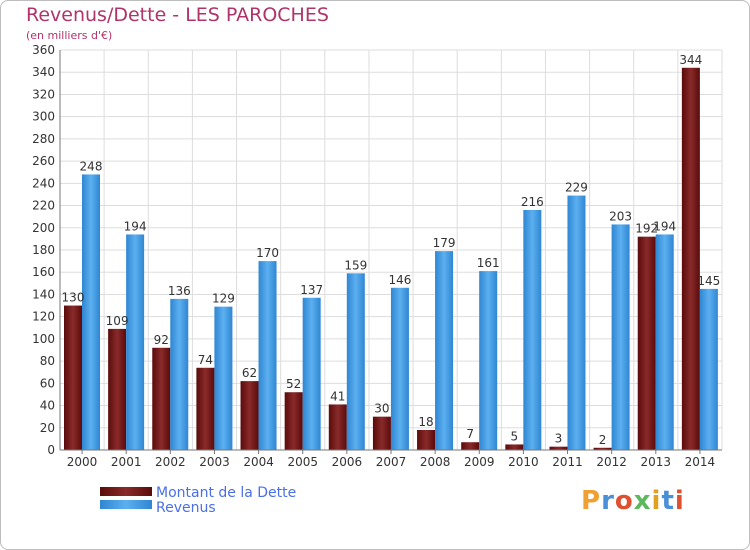  Describe the element at coordinates (226, 493) in the screenshot. I see `legend-label-dette: Montant de la Dette` at that location.